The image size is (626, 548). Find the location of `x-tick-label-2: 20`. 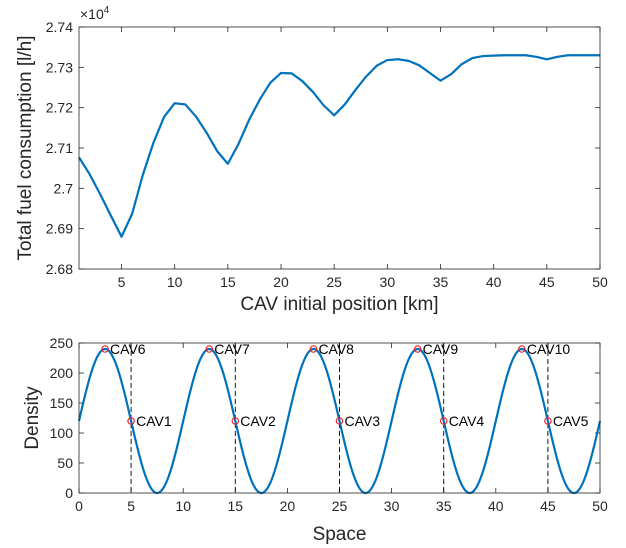

x-tick-label-2: 20 is located at coordinates (288, 506).